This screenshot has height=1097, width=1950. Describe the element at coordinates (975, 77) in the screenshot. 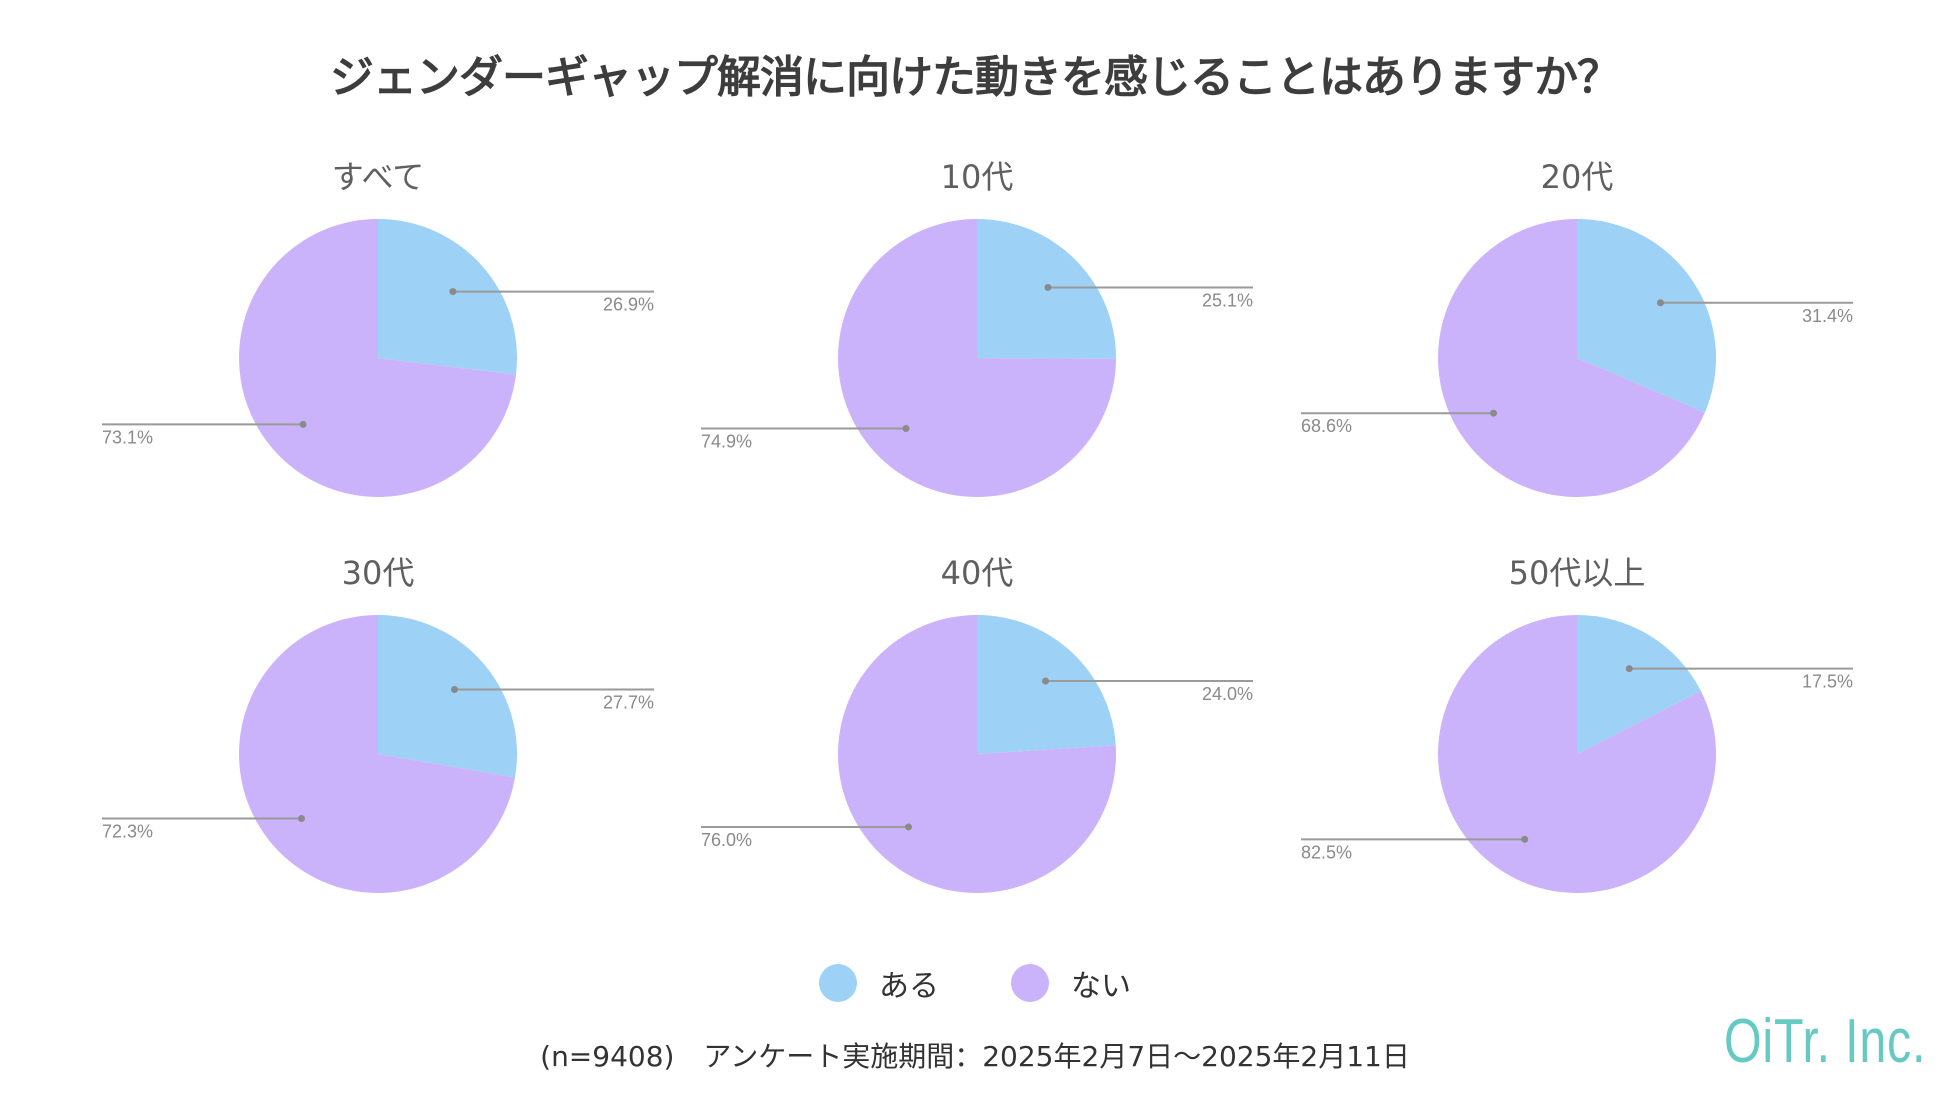

I see `chart-main-title: ジェンダーギャップ解消に向けた動きを感じることはありますか？` at that location.